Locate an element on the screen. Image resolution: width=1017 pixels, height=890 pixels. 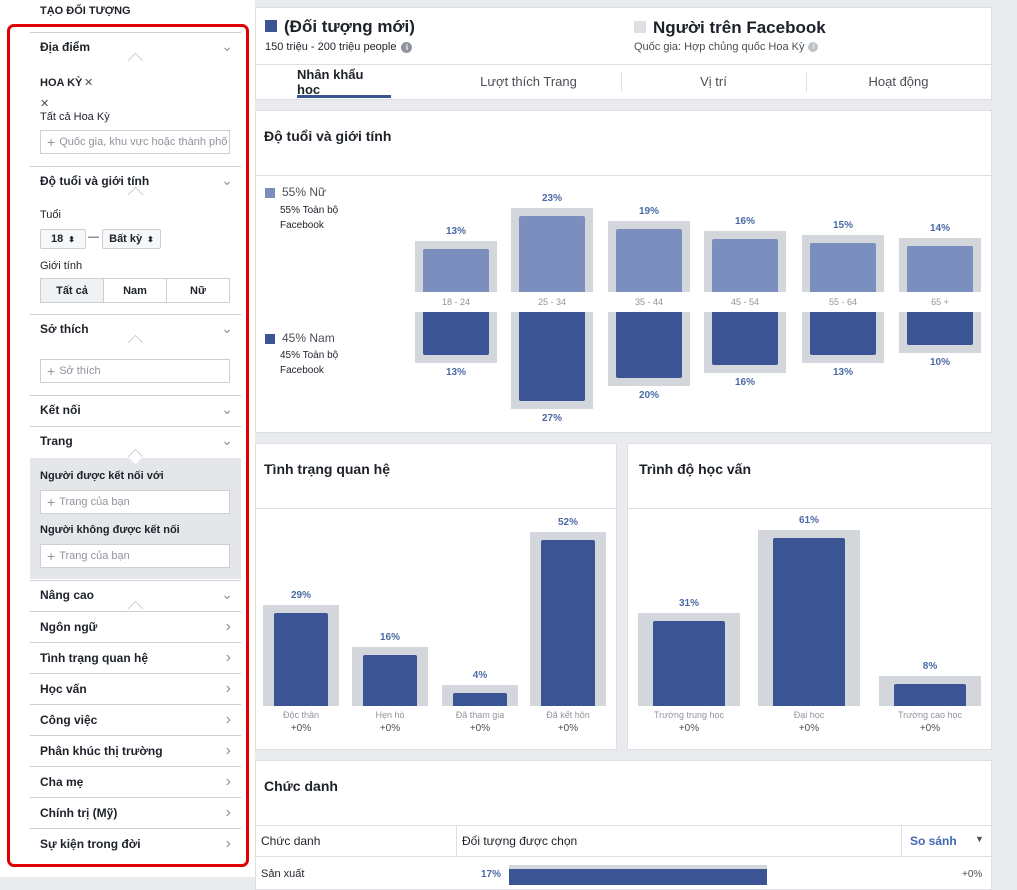
location-input: + Quốc gia, khu vực hoặc thành phố is located at coordinates (135, 142).